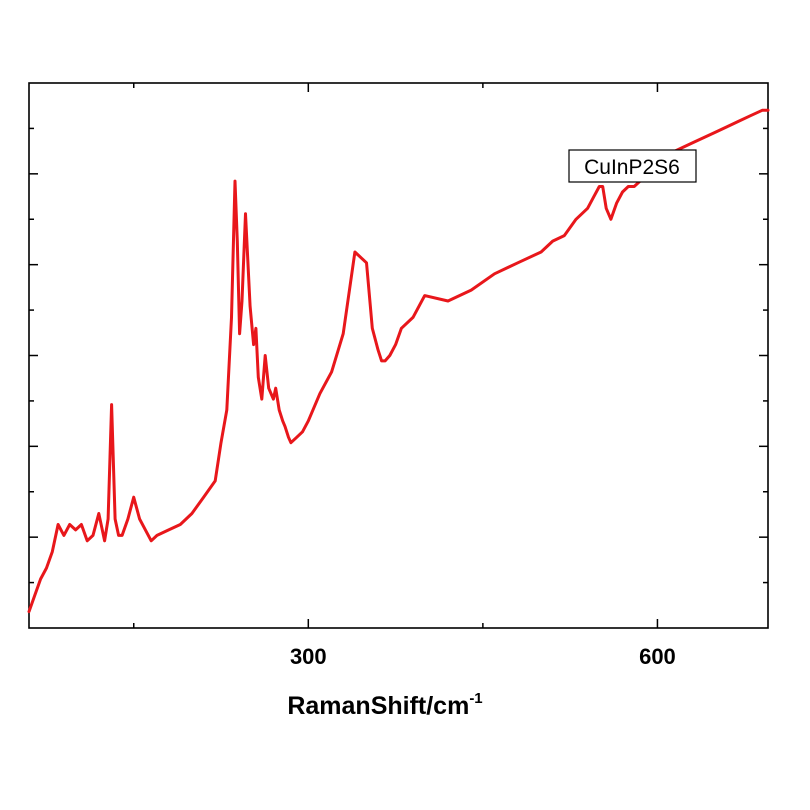  I want to click on x-axis-title: RamanShift/cm-1, so click(384, 705).